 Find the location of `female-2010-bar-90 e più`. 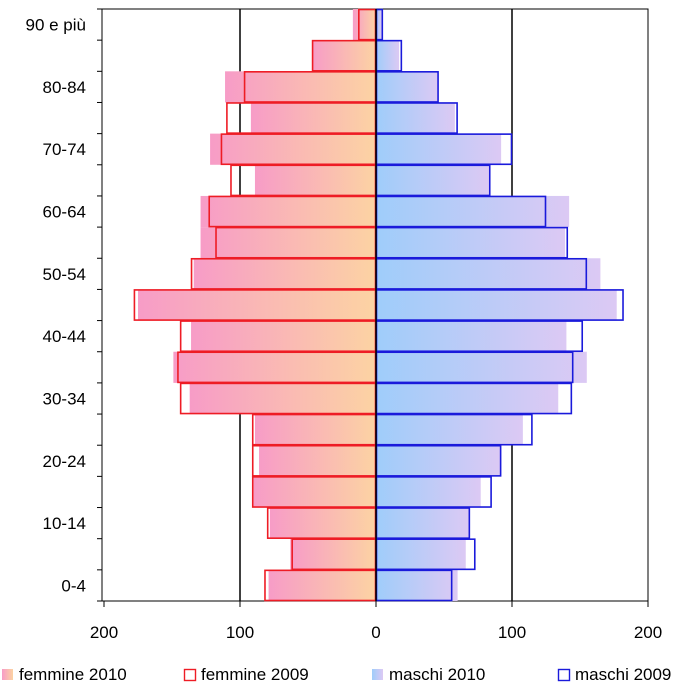

female-2010-bar-90 e più is located at coordinates (364, 25).